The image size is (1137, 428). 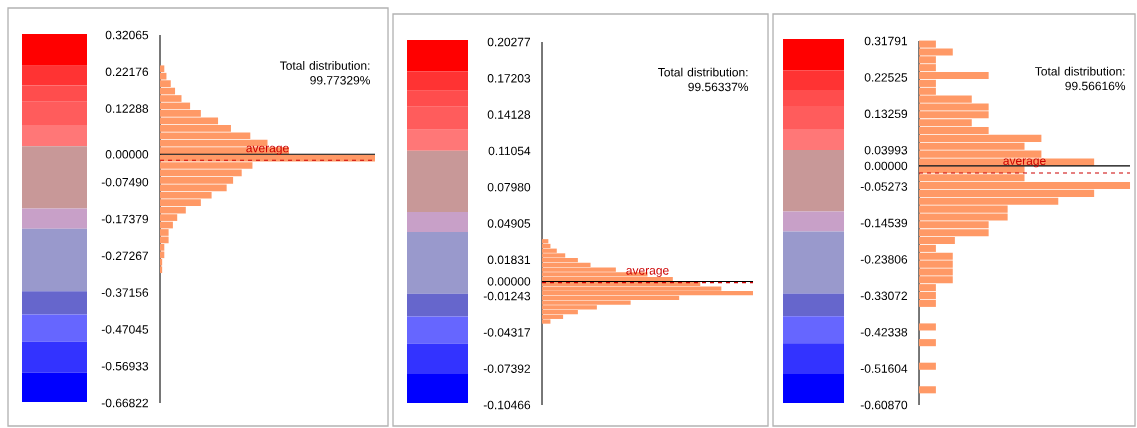 What do you see at coordinates (125, 219) in the screenshot?
I see `y-tick-label: -0.17379` at bounding box center [125, 219].